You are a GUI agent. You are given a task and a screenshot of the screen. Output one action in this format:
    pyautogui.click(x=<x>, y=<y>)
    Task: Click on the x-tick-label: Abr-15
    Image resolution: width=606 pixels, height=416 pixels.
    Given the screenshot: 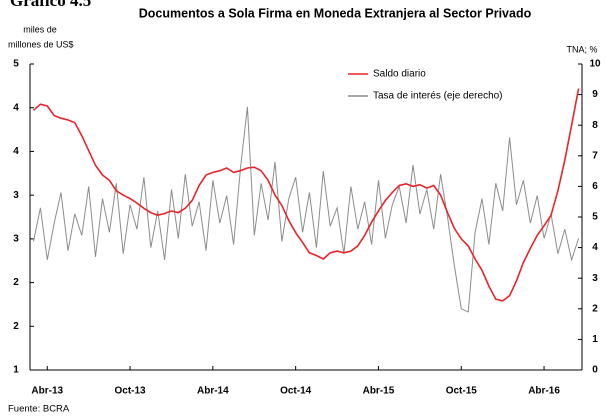 What is the action you would take?
    pyautogui.click(x=379, y=391)
    